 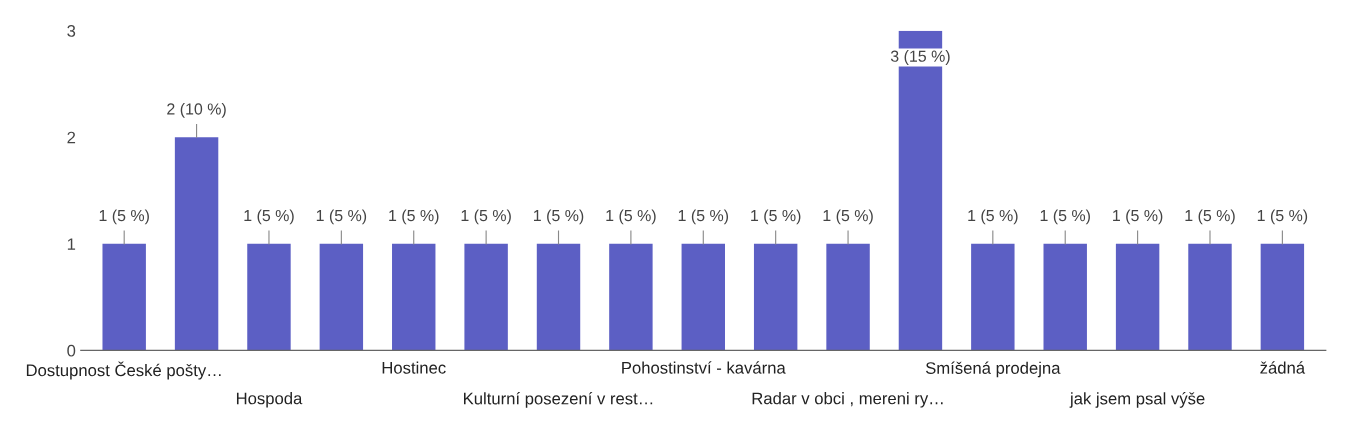 What do you see at coordinates (196, 110) in the screenshot?
I see `data-label: 2 (10 %)` at bounding box center [196, 110].